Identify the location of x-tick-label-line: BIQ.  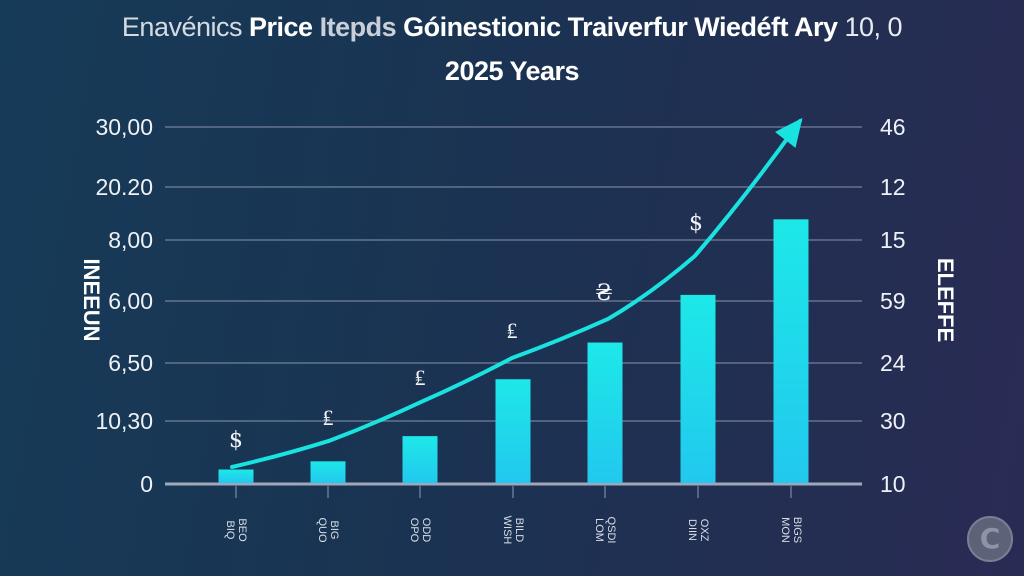
(230, 530).